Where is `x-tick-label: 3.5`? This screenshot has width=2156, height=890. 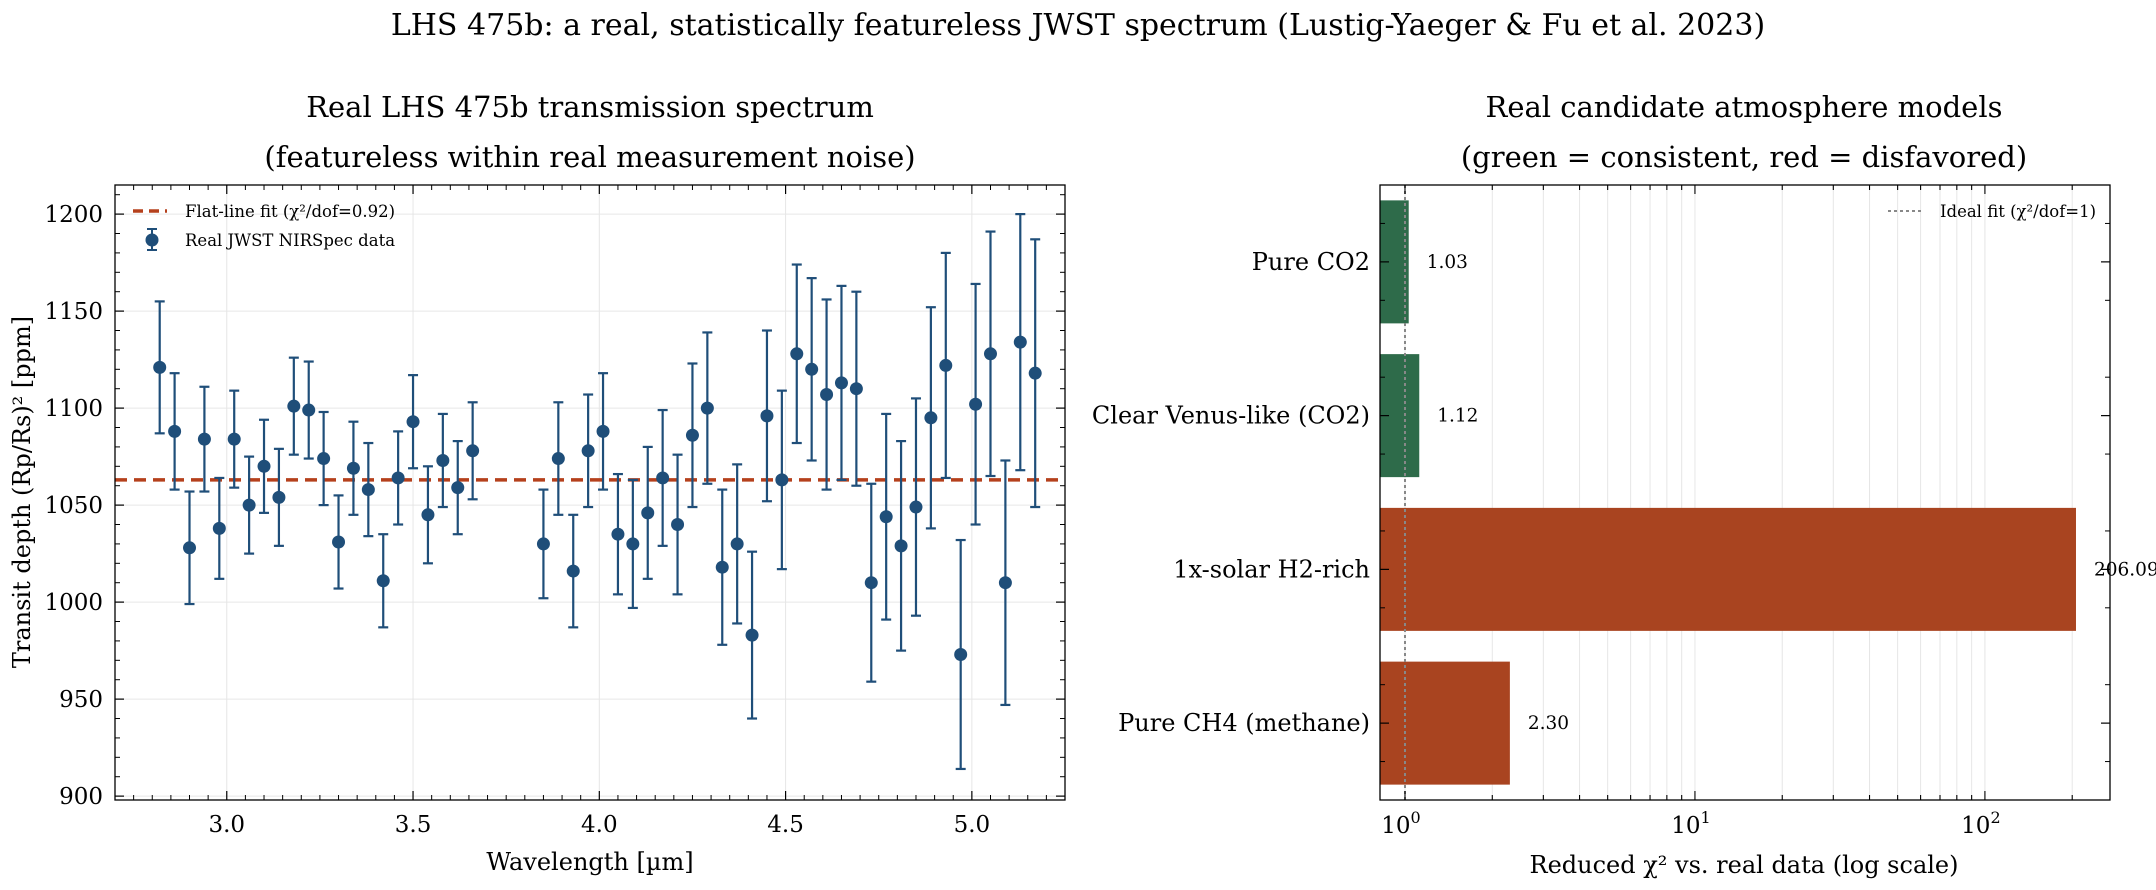
x-tick-label: 3.5 is located at coordinates (413, 825).